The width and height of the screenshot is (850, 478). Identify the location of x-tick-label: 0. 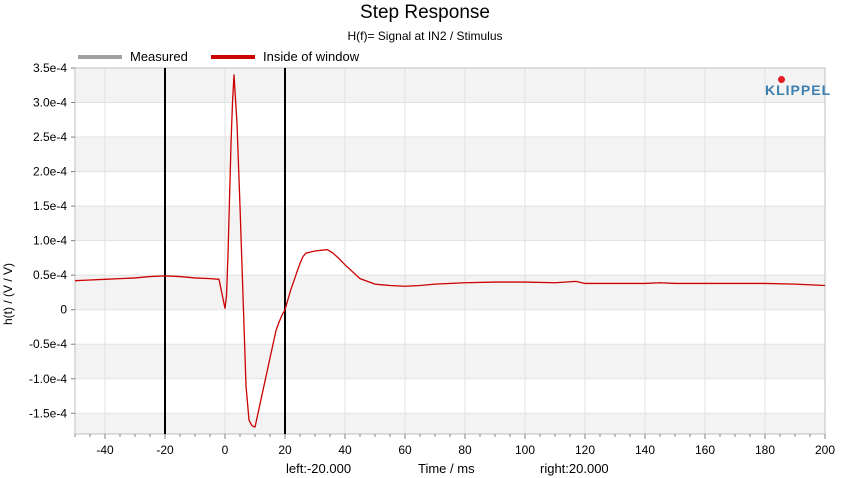
(225, 450).